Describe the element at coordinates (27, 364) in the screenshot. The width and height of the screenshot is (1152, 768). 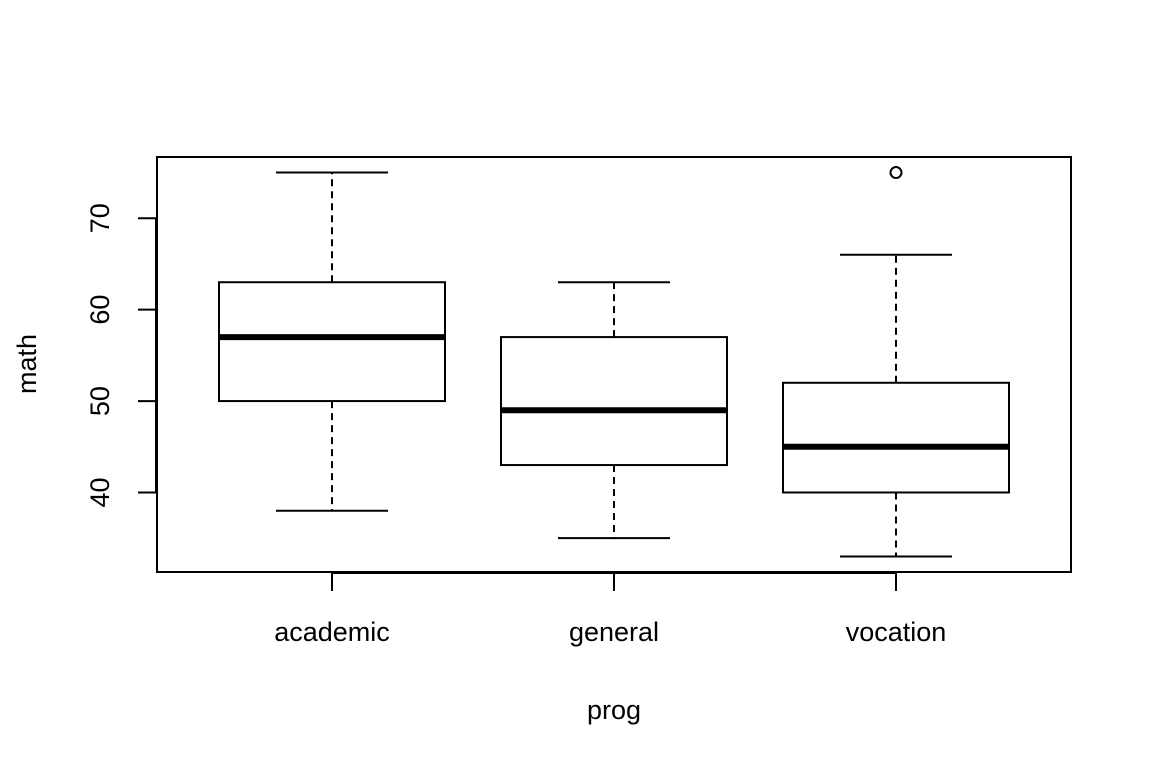
I see `y-axis-label: math` at that location.